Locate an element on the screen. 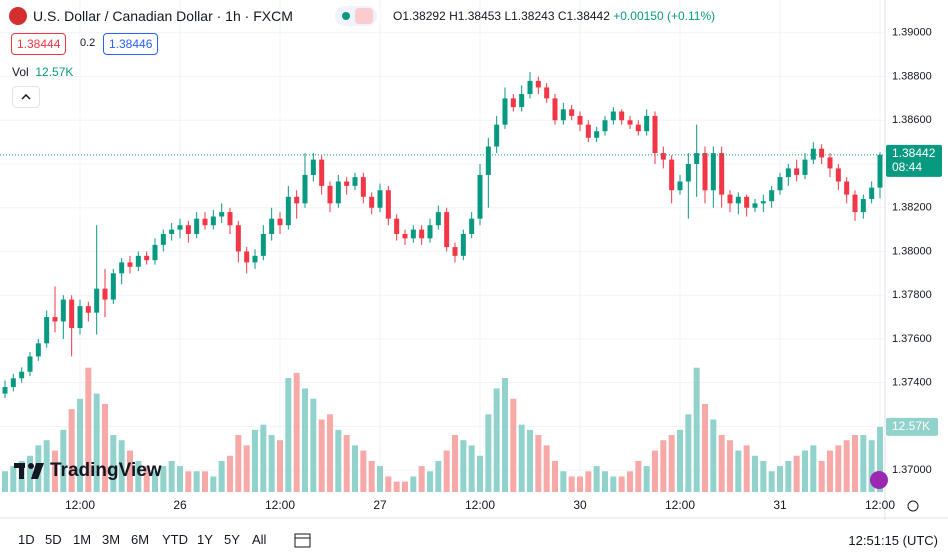  spread: 0.2 is located at coordinates (88, 43).